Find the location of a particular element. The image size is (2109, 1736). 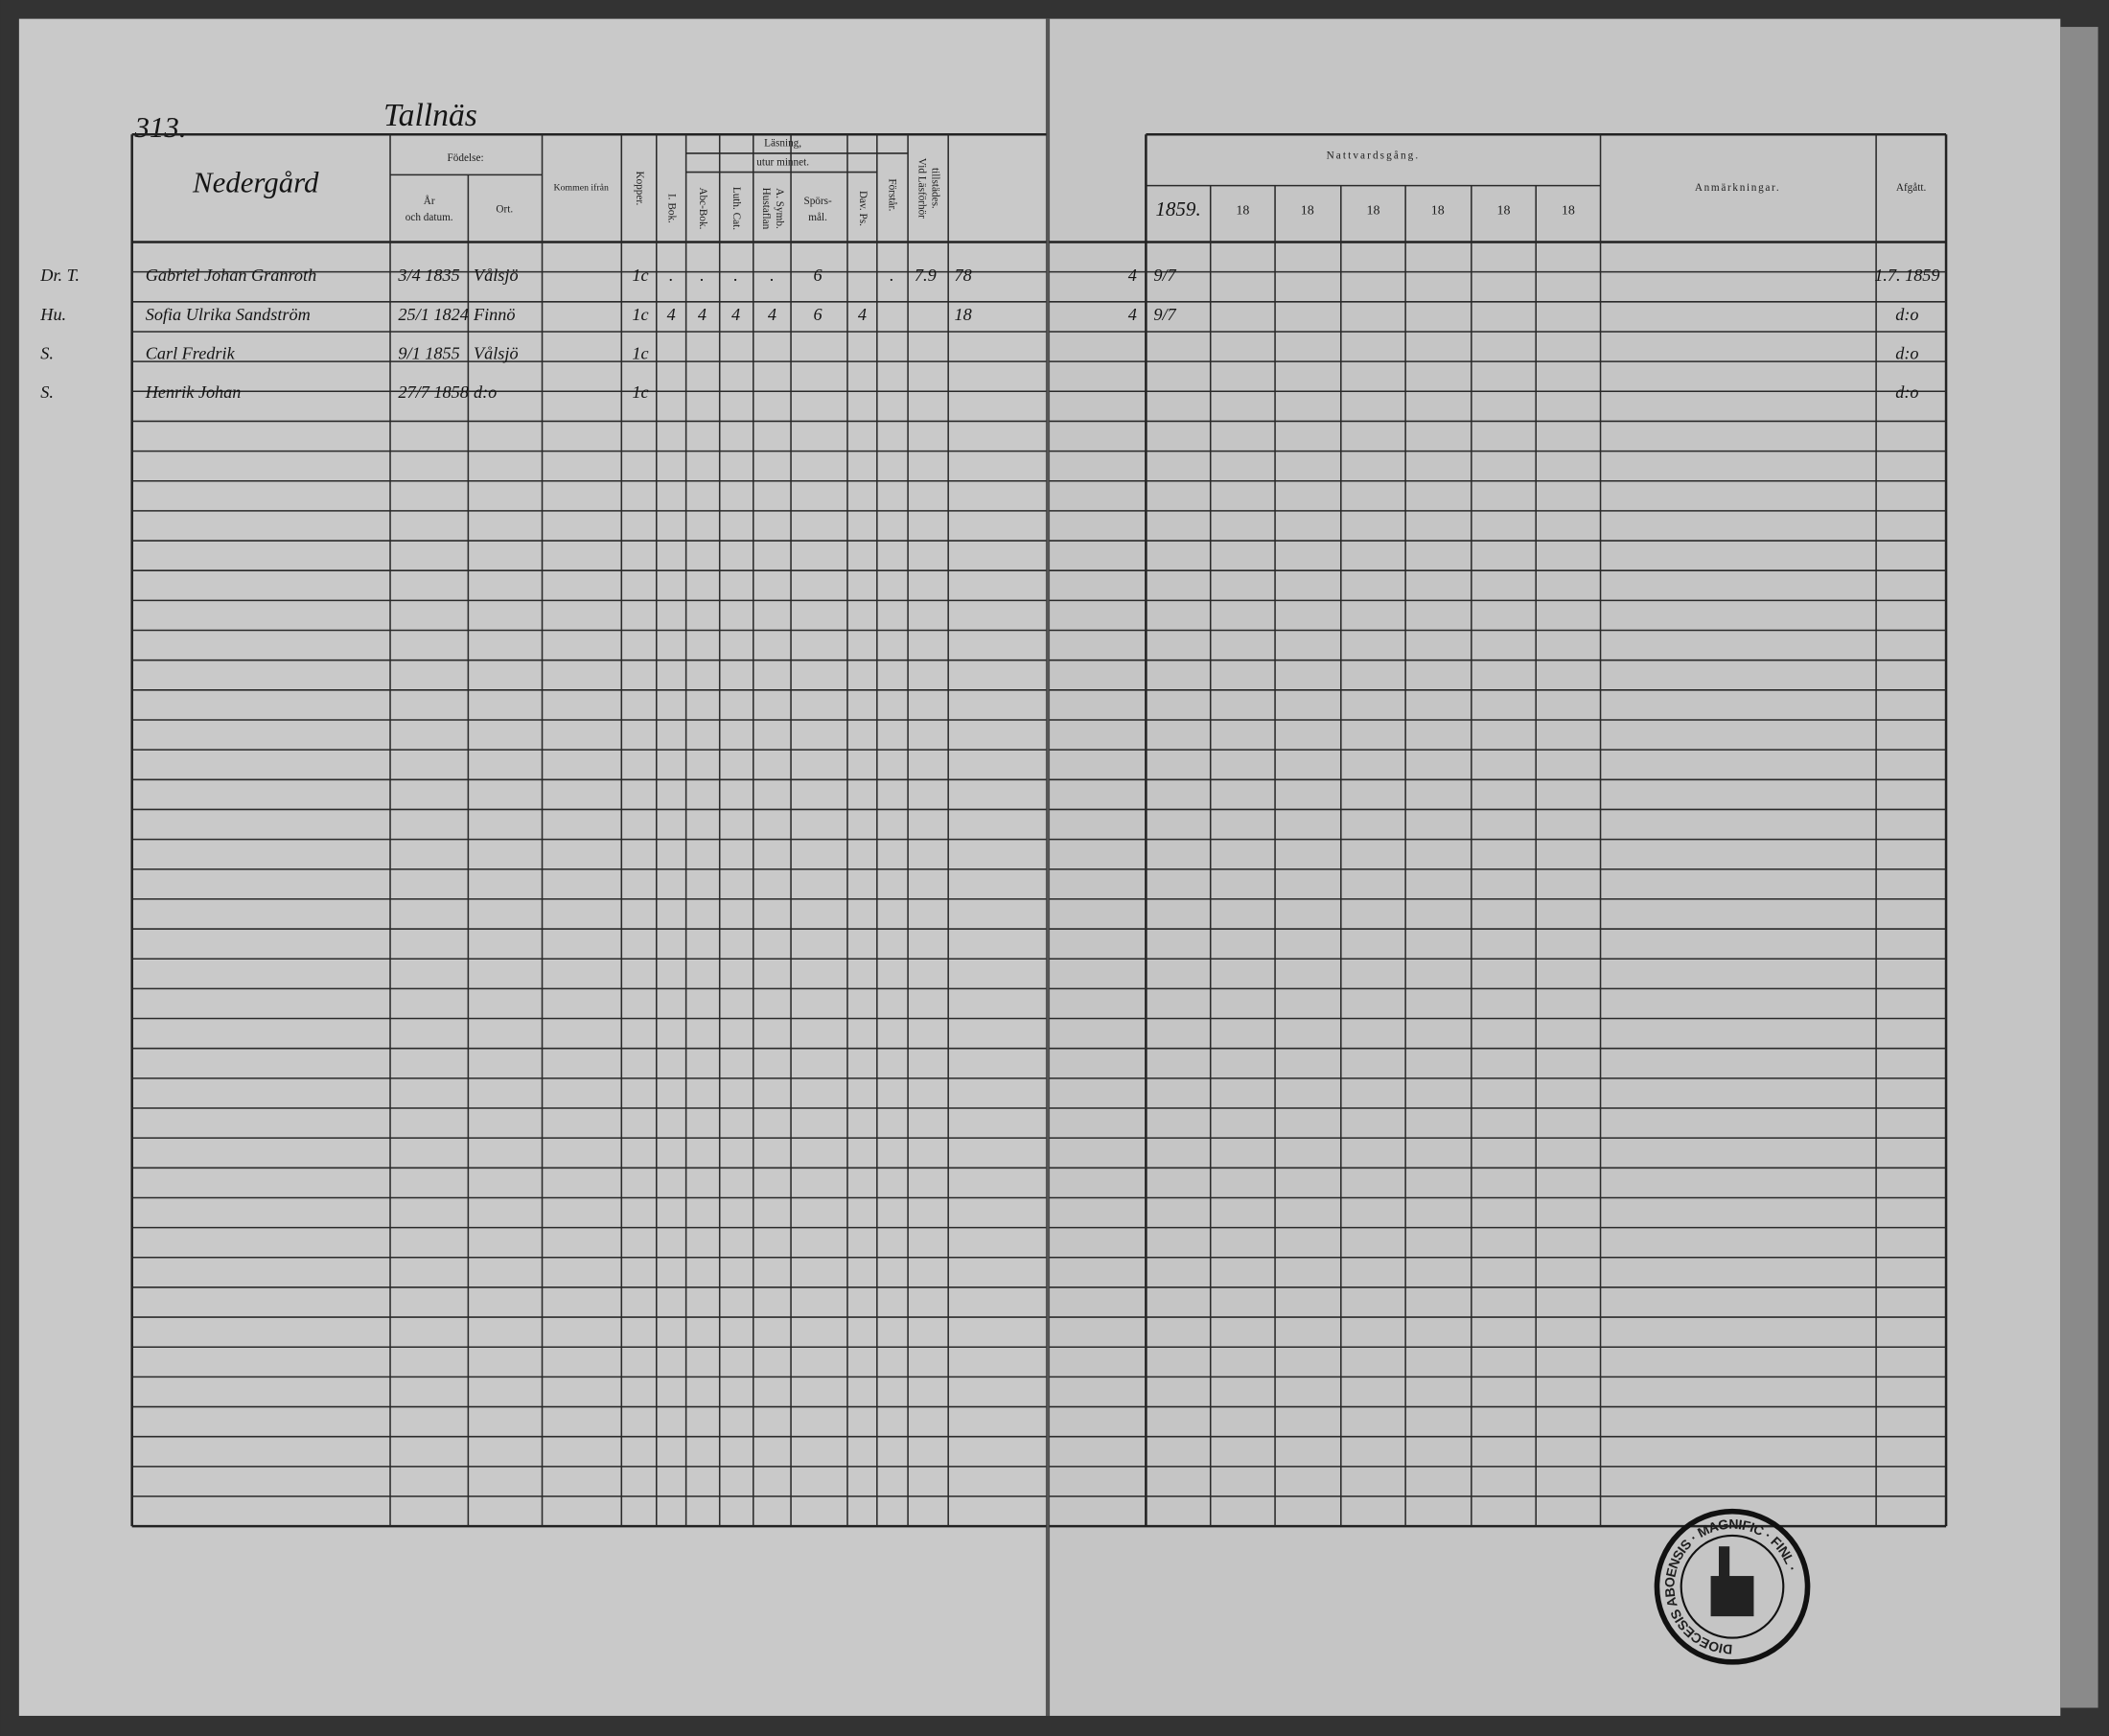

stamp-tower is located at coordinates (1724, 1562).